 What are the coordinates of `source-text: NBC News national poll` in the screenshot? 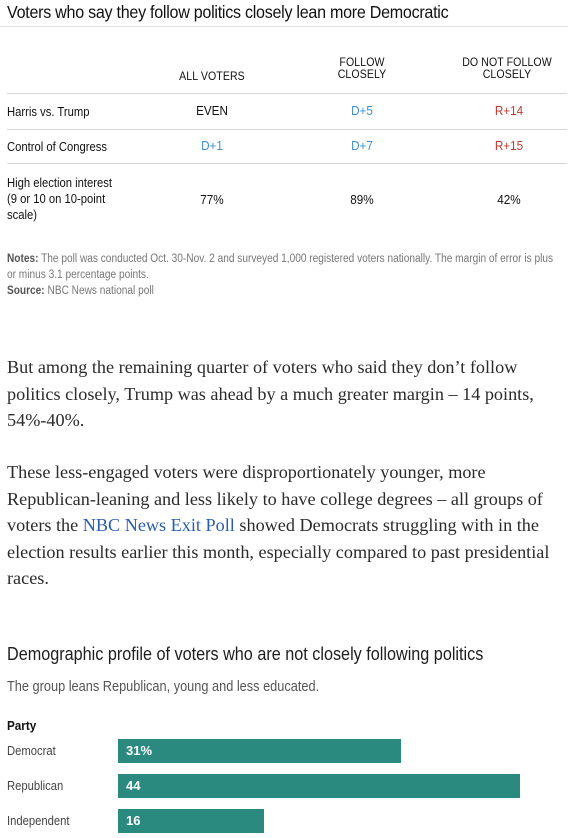 It's located at (100, 291).